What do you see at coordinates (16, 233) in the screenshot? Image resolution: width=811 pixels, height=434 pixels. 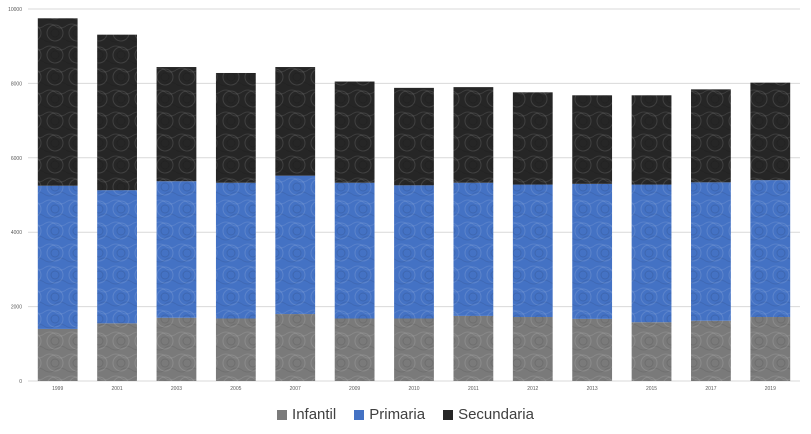 I see `y-tick-label: 4000` at bounding box center [16, 233].